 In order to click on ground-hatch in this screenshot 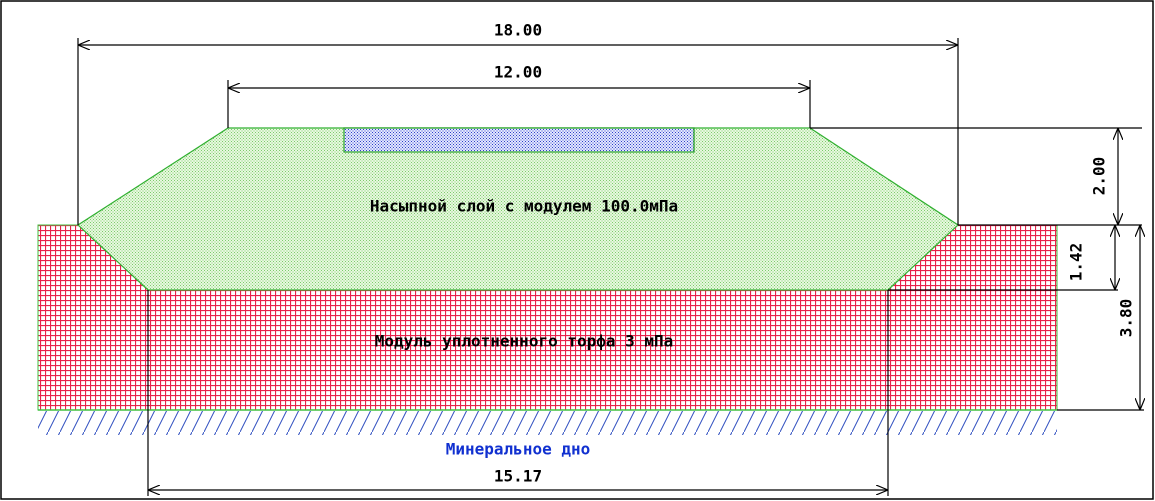, I will do `click(547, 423)`.